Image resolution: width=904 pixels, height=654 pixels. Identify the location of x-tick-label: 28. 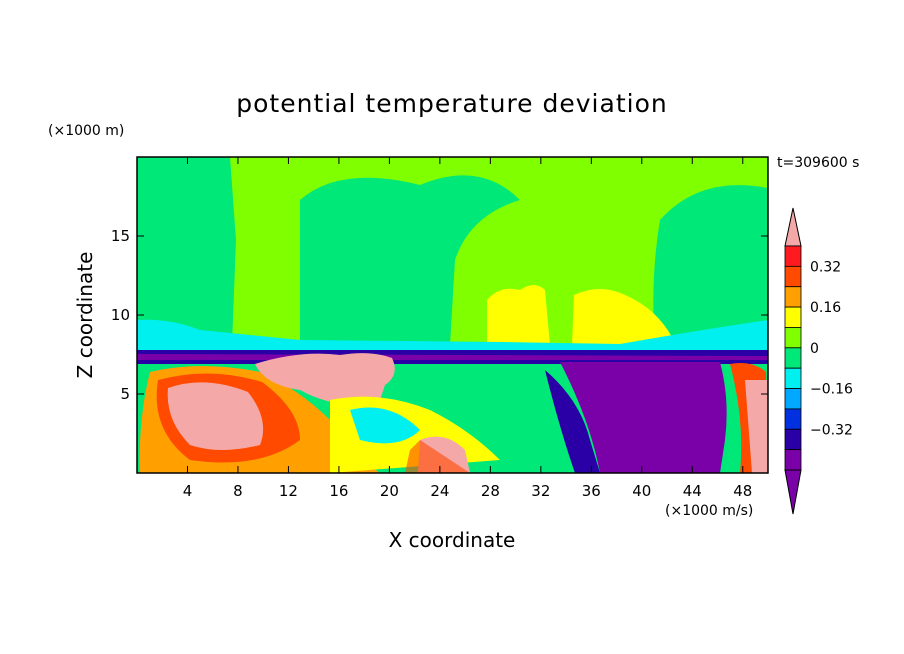
(490, 491).